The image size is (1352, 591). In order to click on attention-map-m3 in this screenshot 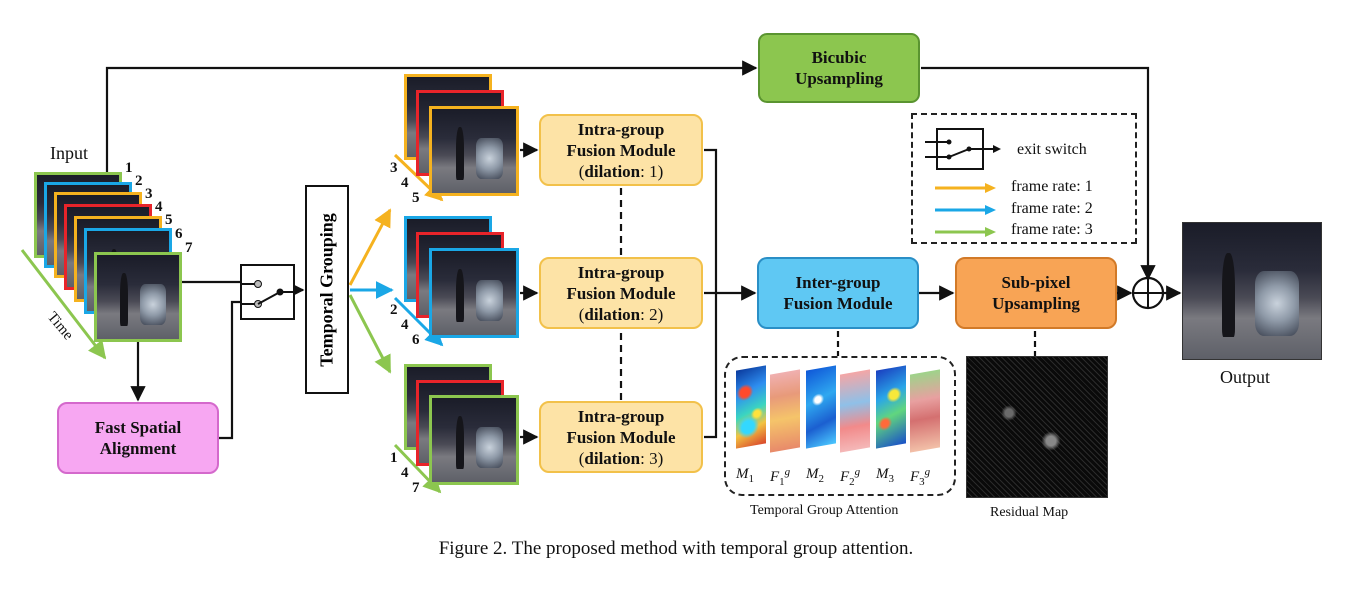, I will do `click(891, 407)`.